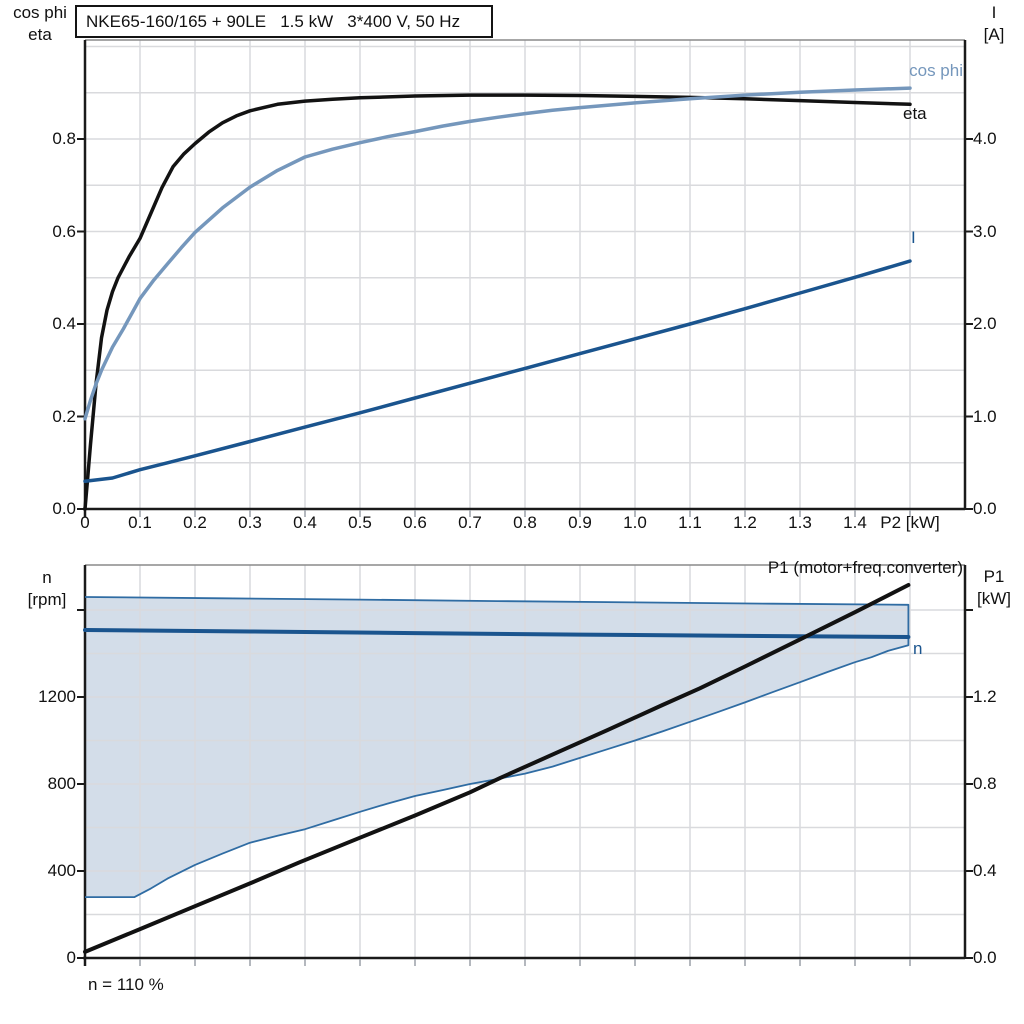 The height and width of the screenshot is (1024, 1024). I want to click on bottom-left-axis-title: n [rpm], so click(47, 589).